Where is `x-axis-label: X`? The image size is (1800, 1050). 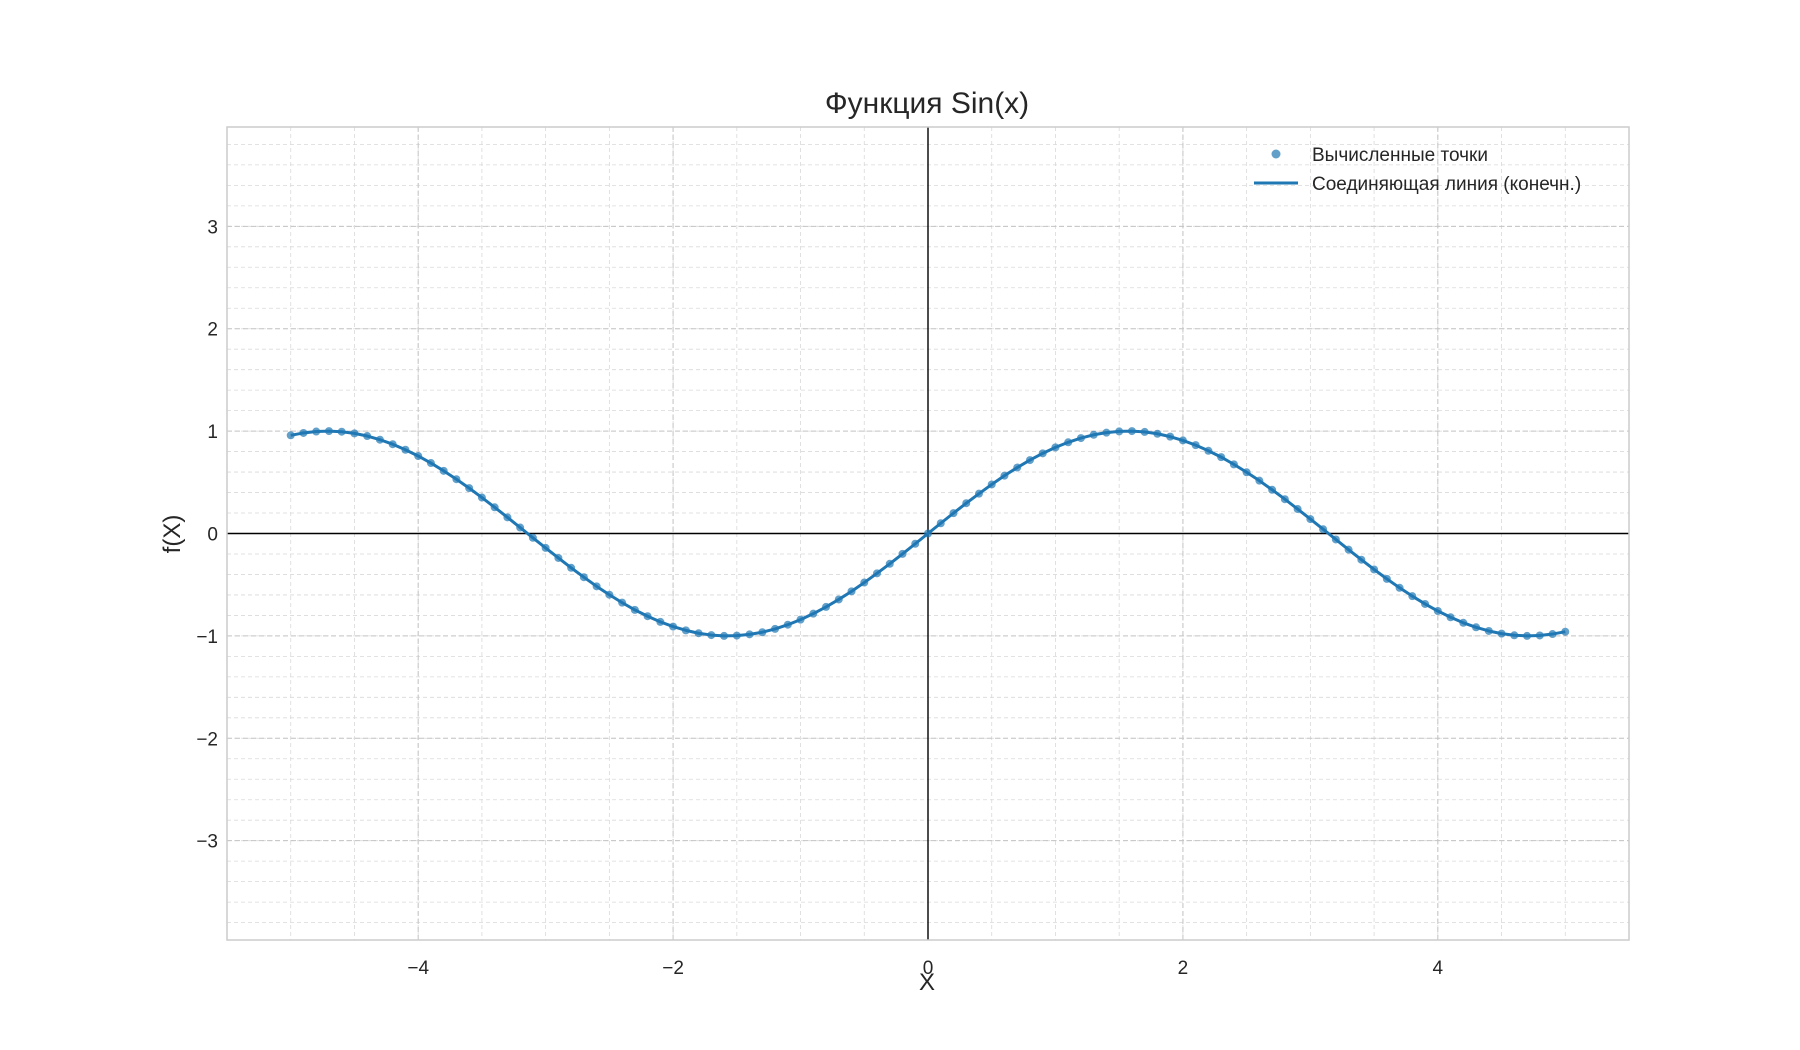 x-axis-label: X is located at coordinates (927, 982).